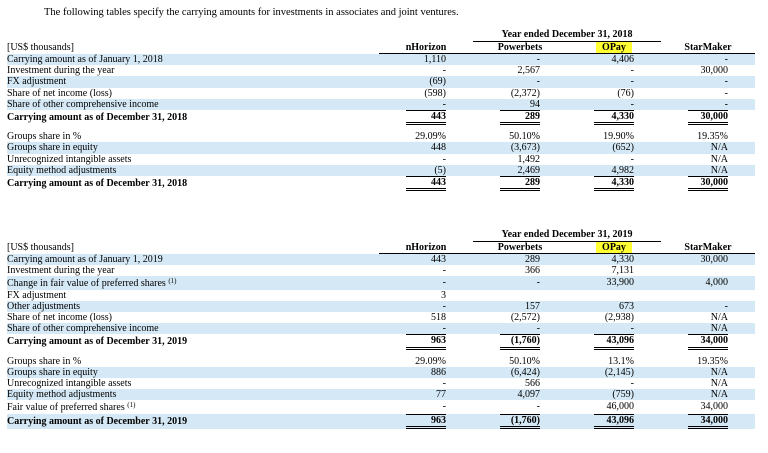 This screenshot has height=453, width=768. I want to click on row-label: Investment during the year, so click(61, 71).